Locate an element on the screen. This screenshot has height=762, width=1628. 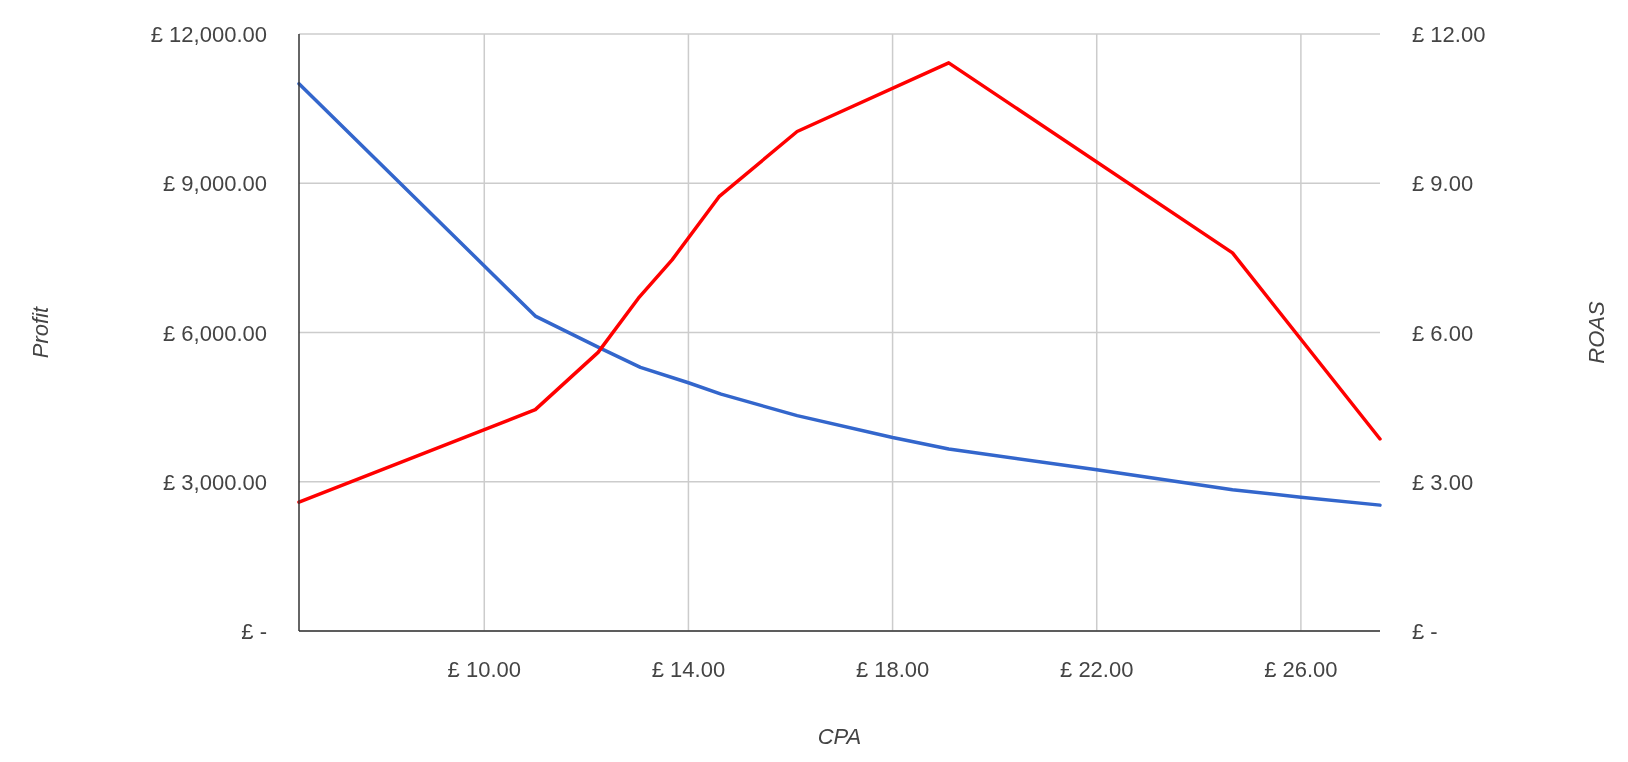
y2-tick-label: £ 3.00 is located at coordinates (1443, 482).